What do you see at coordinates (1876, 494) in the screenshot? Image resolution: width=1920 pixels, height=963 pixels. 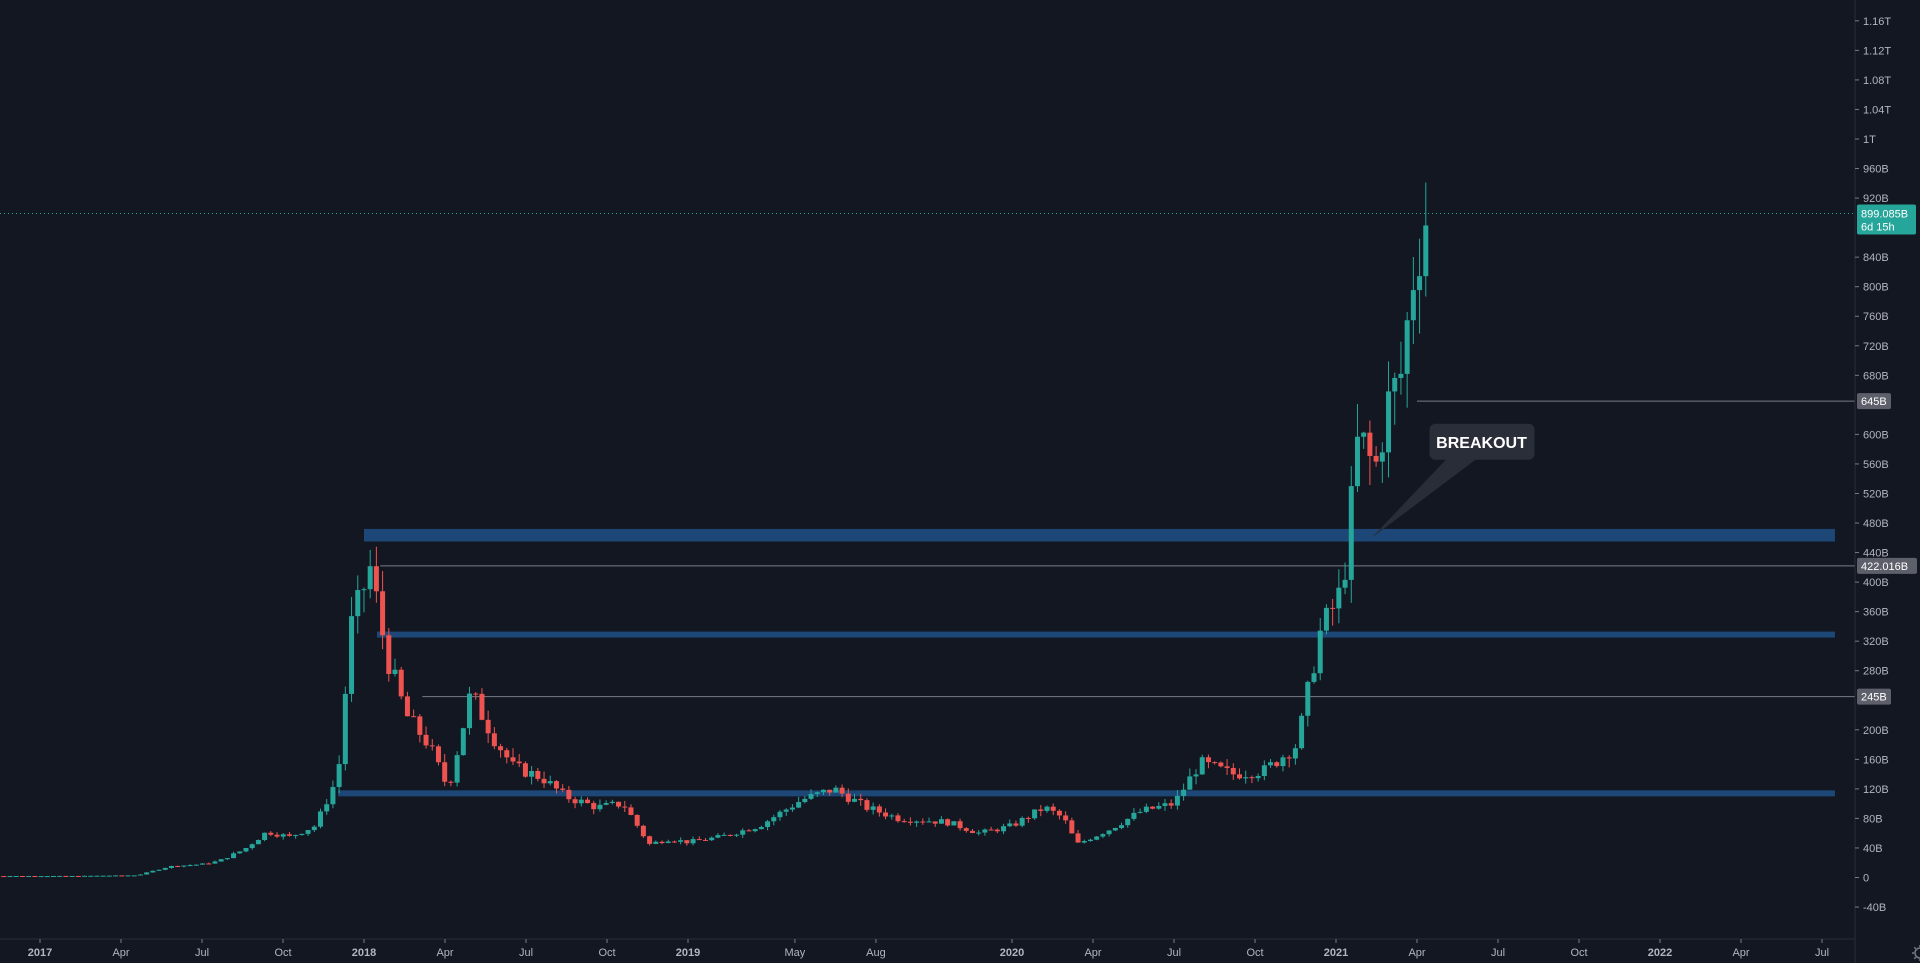 I see `price-tick-label: 520B` at bounding box center [1876, 494].